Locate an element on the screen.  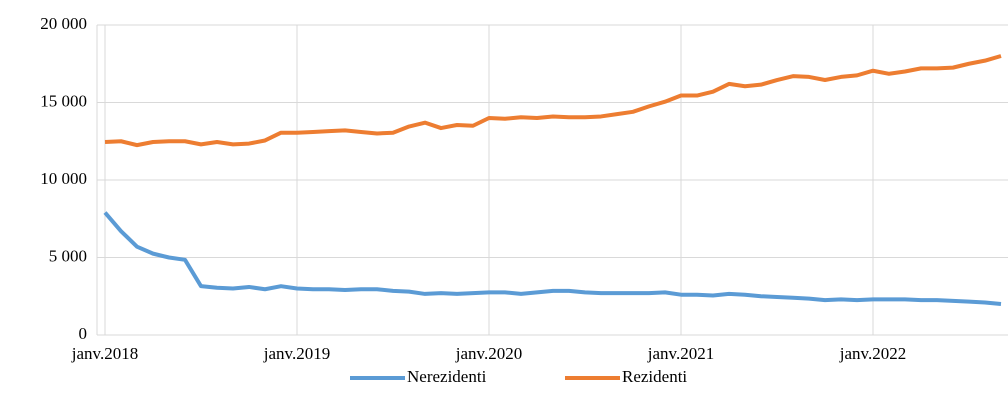
legend-label: Rezidenti is located at coordinates (654, 376).